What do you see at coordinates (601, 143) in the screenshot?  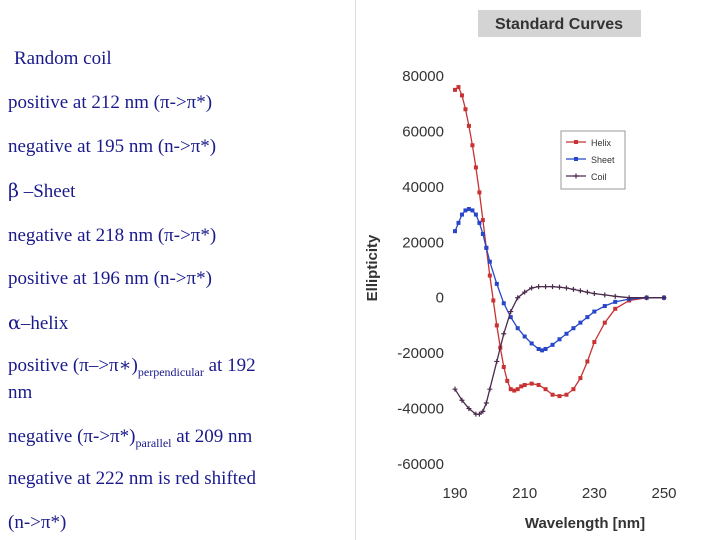 I see `helix-legend-label: Helix` at bounding box center [601, 143].